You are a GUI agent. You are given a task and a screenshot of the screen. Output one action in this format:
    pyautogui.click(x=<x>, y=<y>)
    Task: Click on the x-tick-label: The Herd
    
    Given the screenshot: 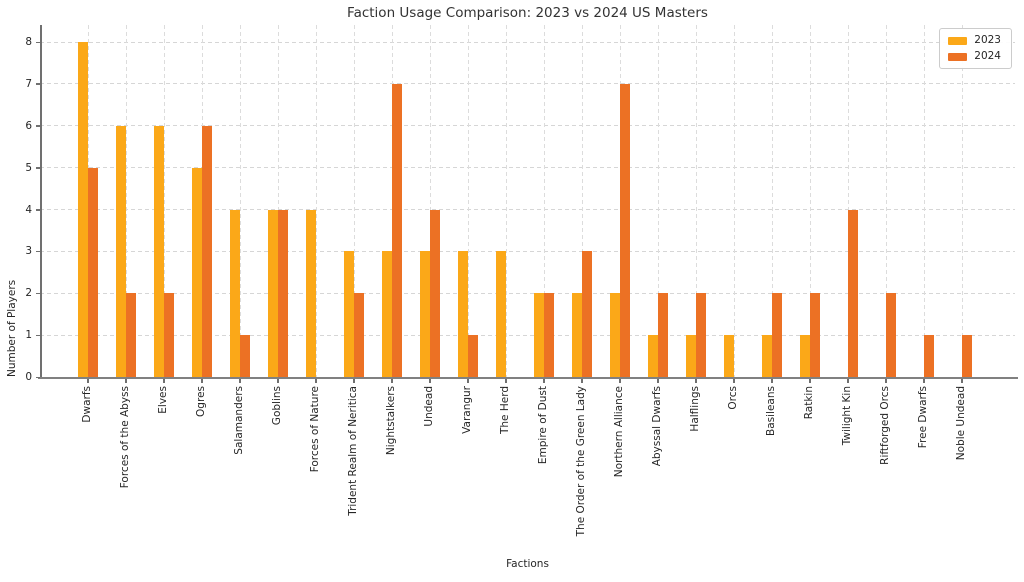 What is the action you would take?
    pyautogui.click(x=505, y=410)
    